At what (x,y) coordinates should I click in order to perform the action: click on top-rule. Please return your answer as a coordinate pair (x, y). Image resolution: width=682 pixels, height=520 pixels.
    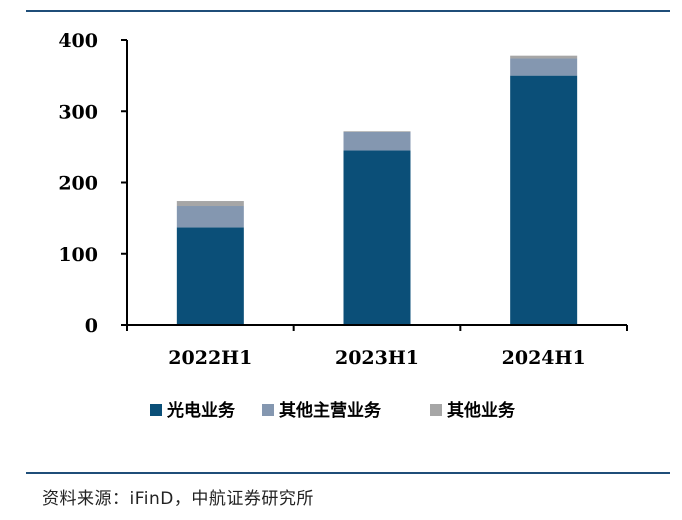
    Looking at the image, I should click on (348, 11).